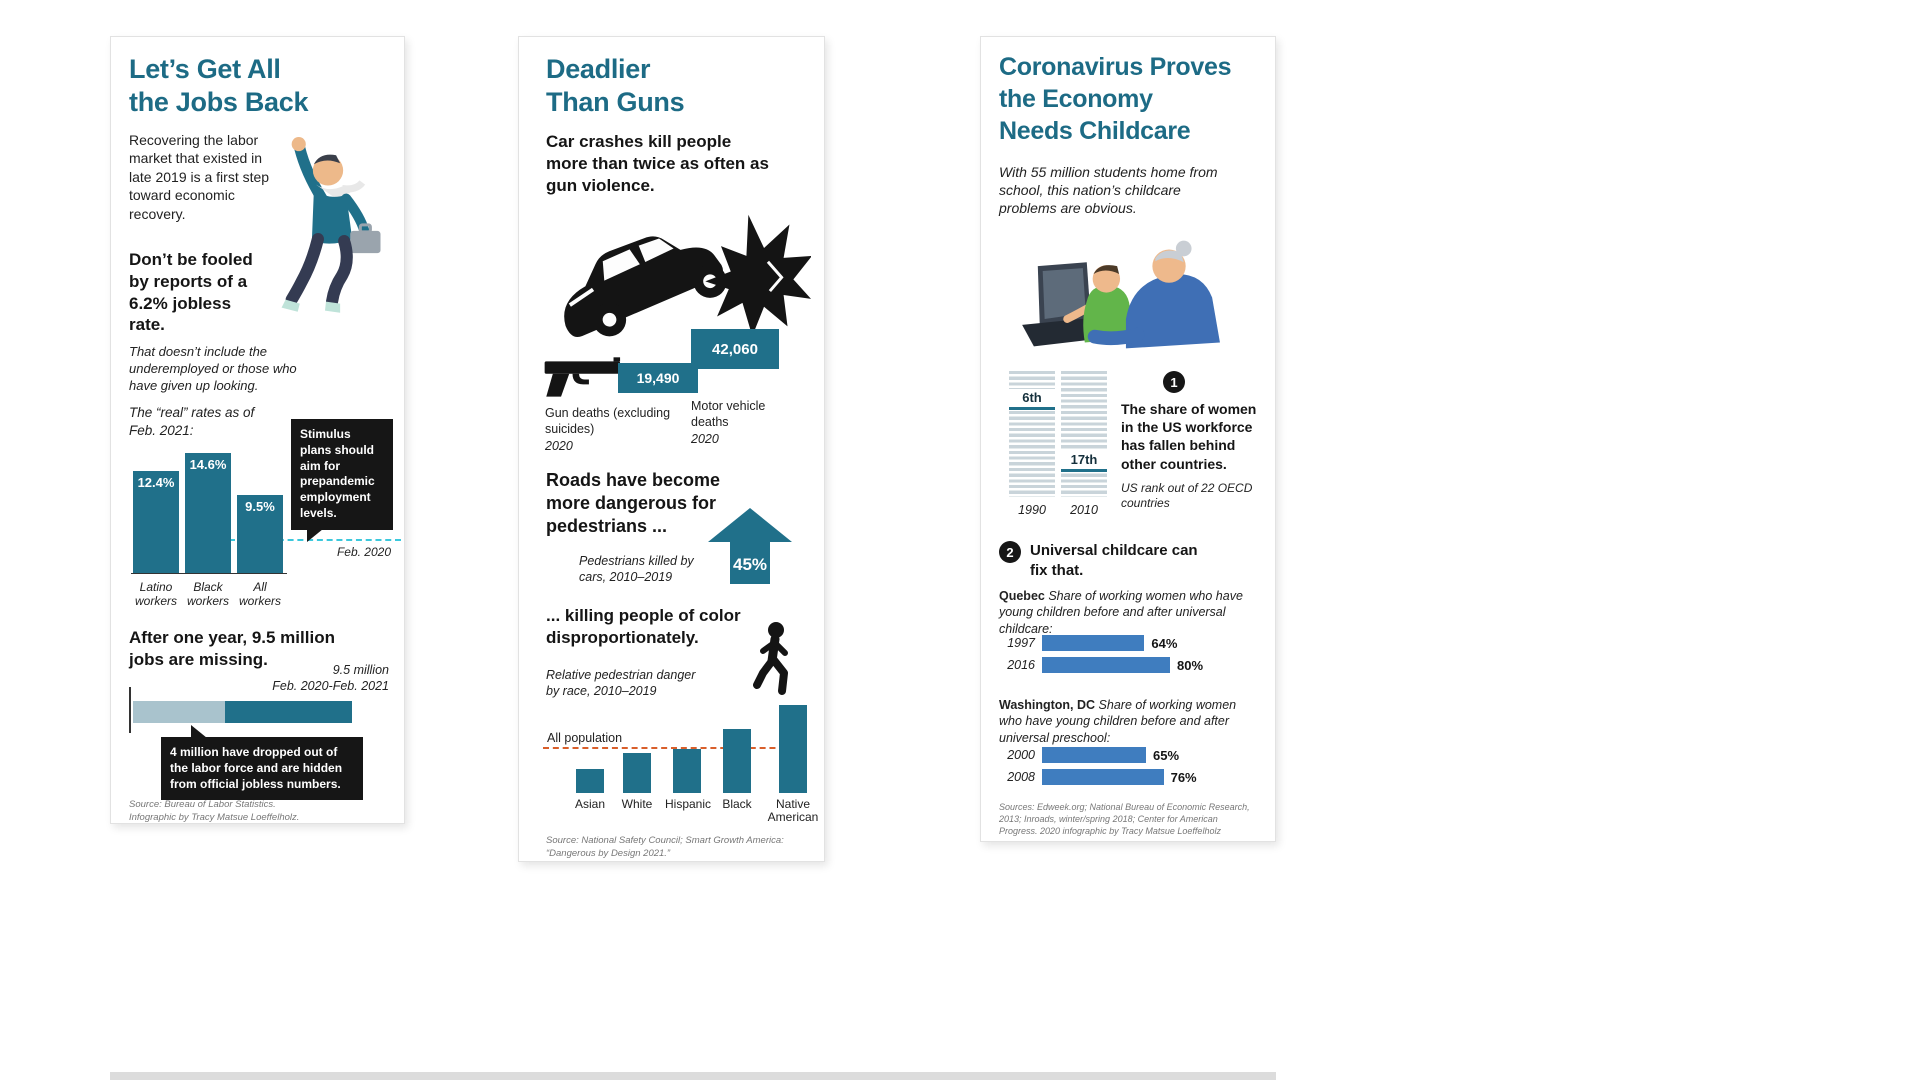  Describe the element at coordinates (737, 804) in the screenshot. I see `race-label: Black` at that location.